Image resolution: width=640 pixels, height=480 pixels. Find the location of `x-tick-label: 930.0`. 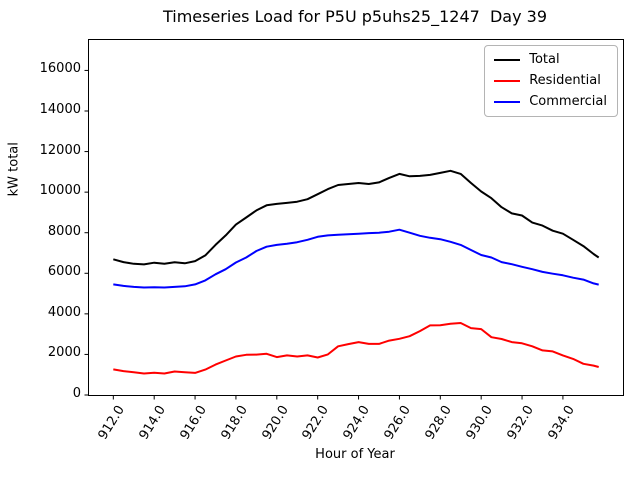

x-tick-label: 930.0 is located at coordinates (479, 423).